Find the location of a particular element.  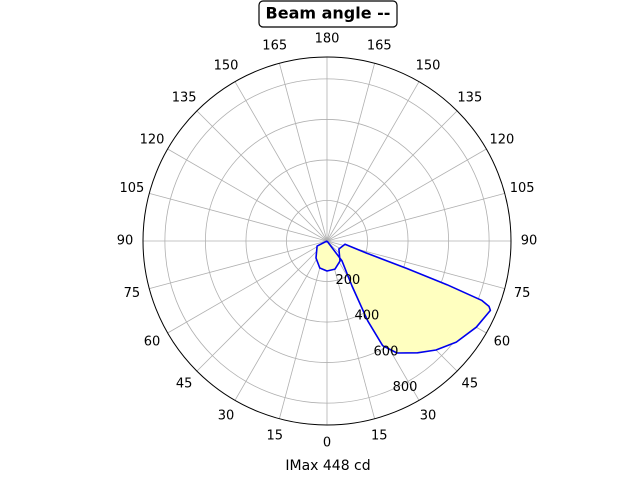

r-tick-label: 600 is located at coordinates (386, 351).